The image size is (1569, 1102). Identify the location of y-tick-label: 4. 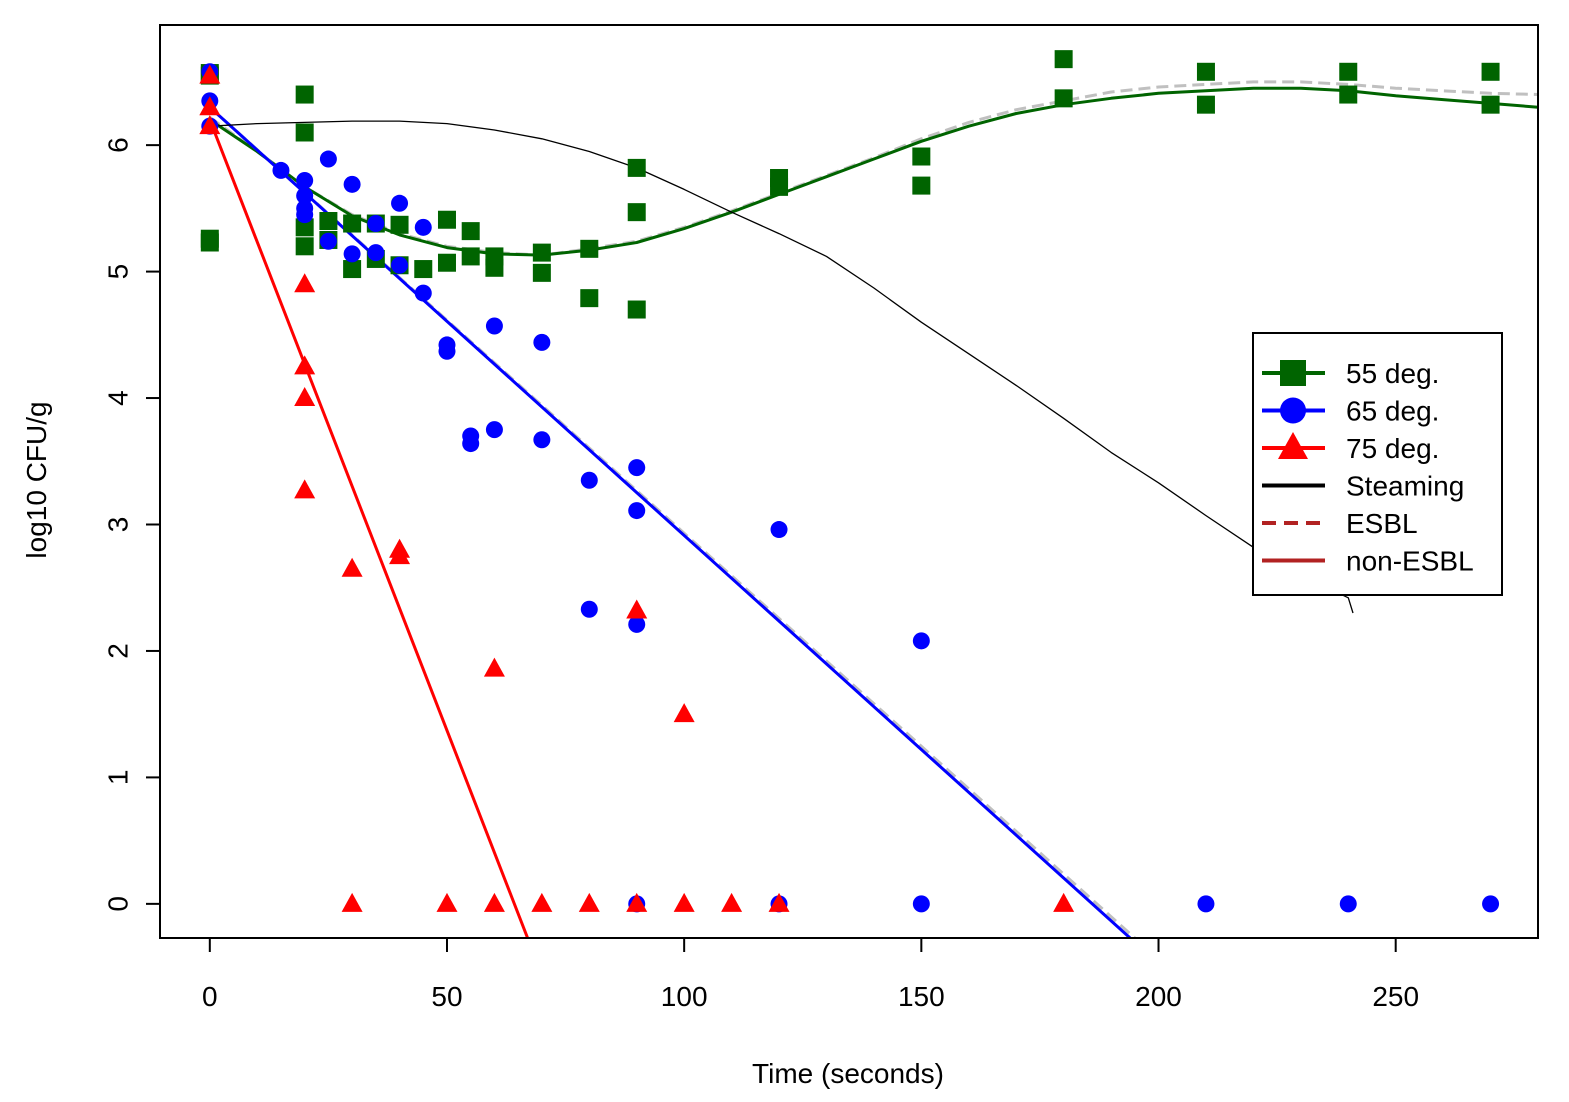
(118, 398).